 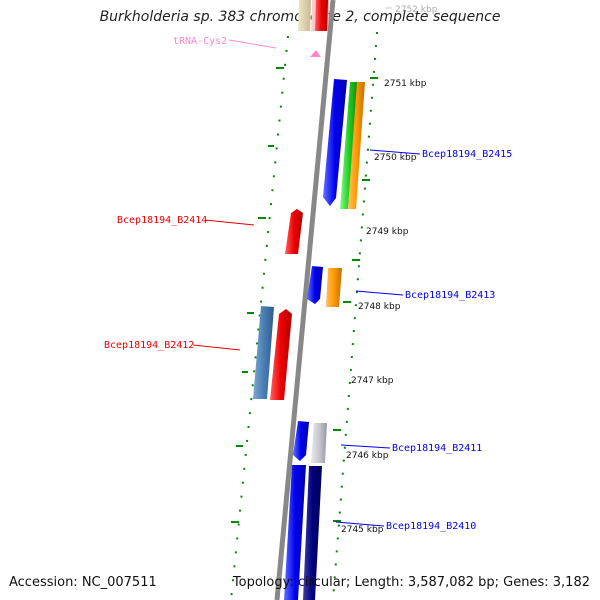 What do you see at coordinates (450, 295) in the screenshot?
I see `gene-label-b2413: Bcep18194_B2413` at bounding box center [450, 295].